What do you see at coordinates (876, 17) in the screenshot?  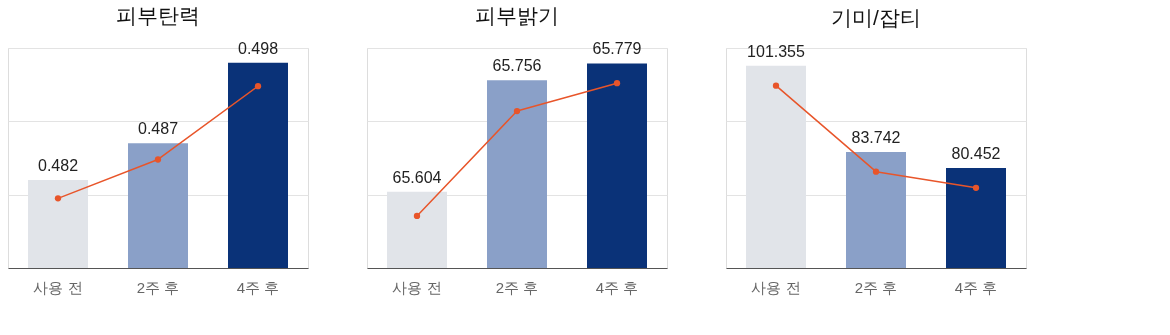 I see `chart-title: 기미/잡티` at bounding box center [876, 17].